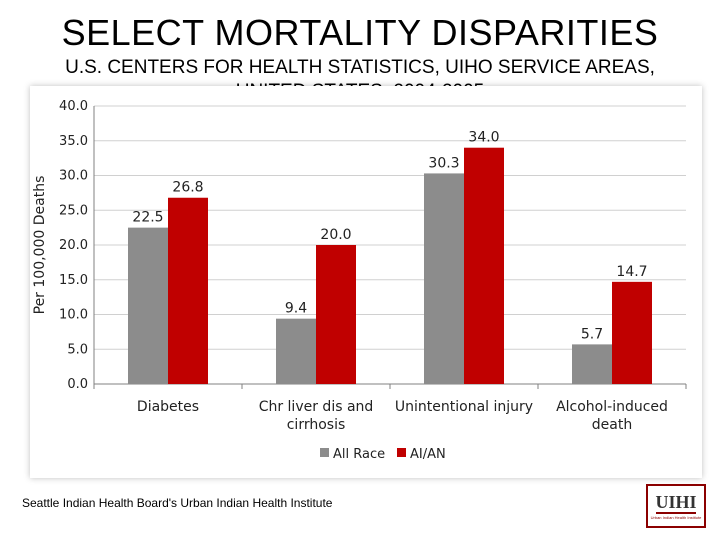 The height and width of the screenshot is (540, 720). What do you see at coordinates (77, 349) in the screenshot?
I see `y-tick-label: 5.0` at bounding box center [77, 349].